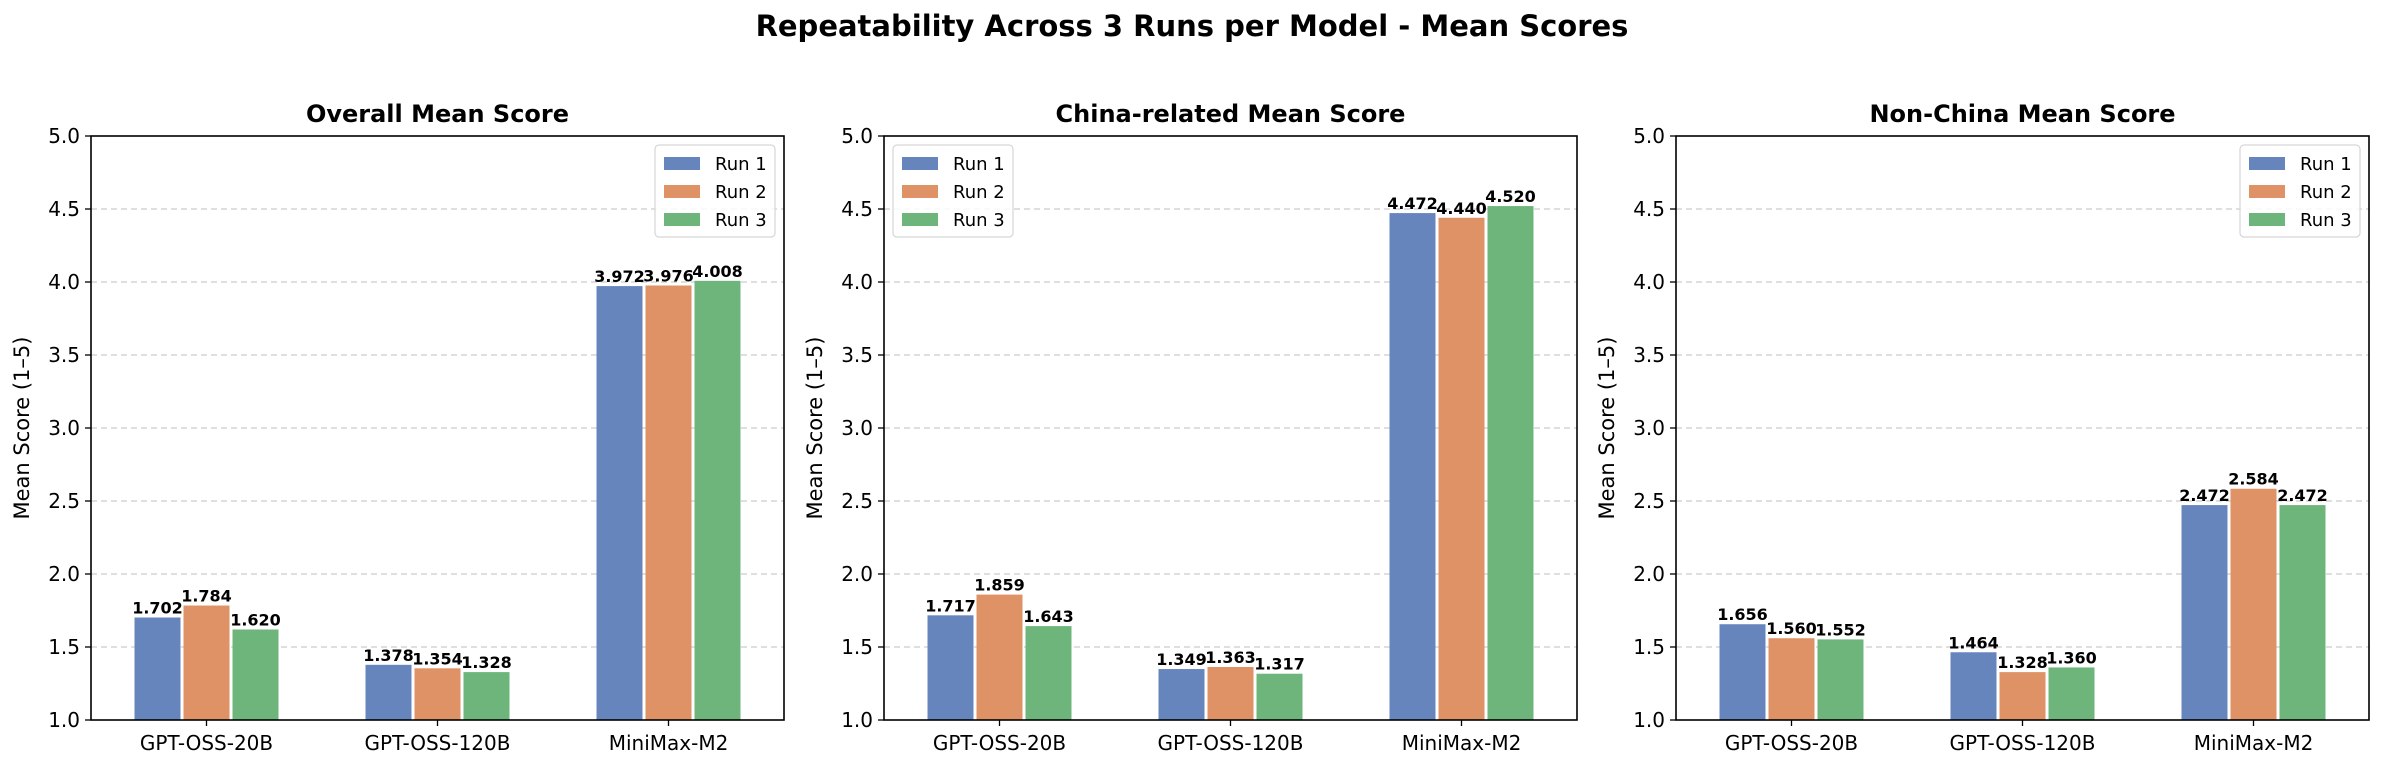 Image resolution: width=2384 pixels, height=771 pixels. Describe the element at coordinates (1510, 196) in the screenshot. I see `data-label: 4.520` at that location.